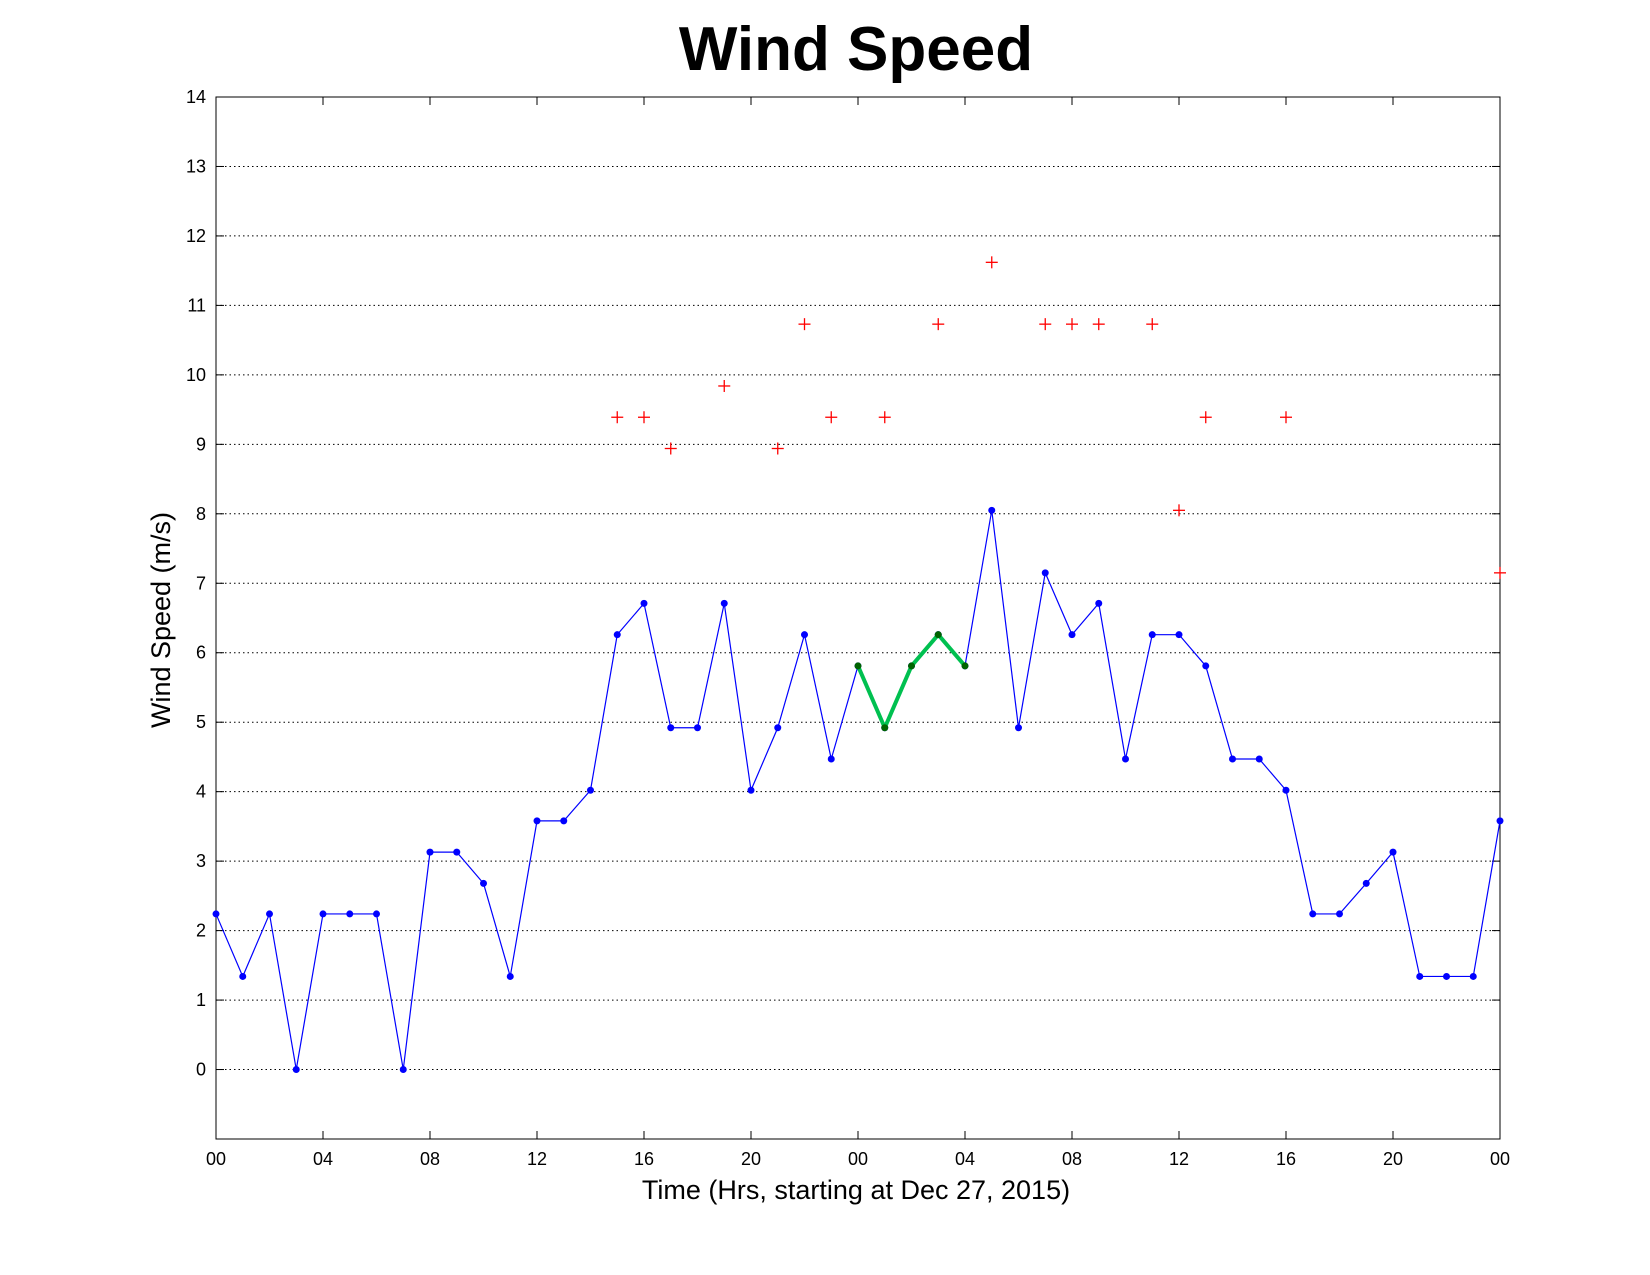 The width and height of the screenshot is (1650, 1275). I want to click on y-tick-label: 14, so click(196, 97).